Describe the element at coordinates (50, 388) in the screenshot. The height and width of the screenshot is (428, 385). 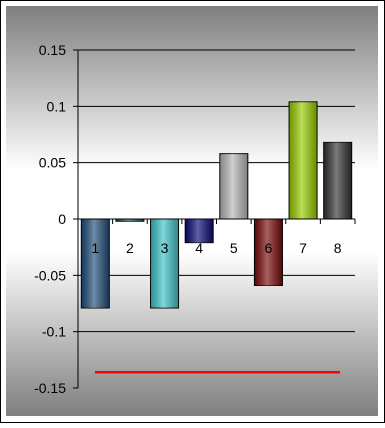
I see `y-tick-label: -0.15` at that location.